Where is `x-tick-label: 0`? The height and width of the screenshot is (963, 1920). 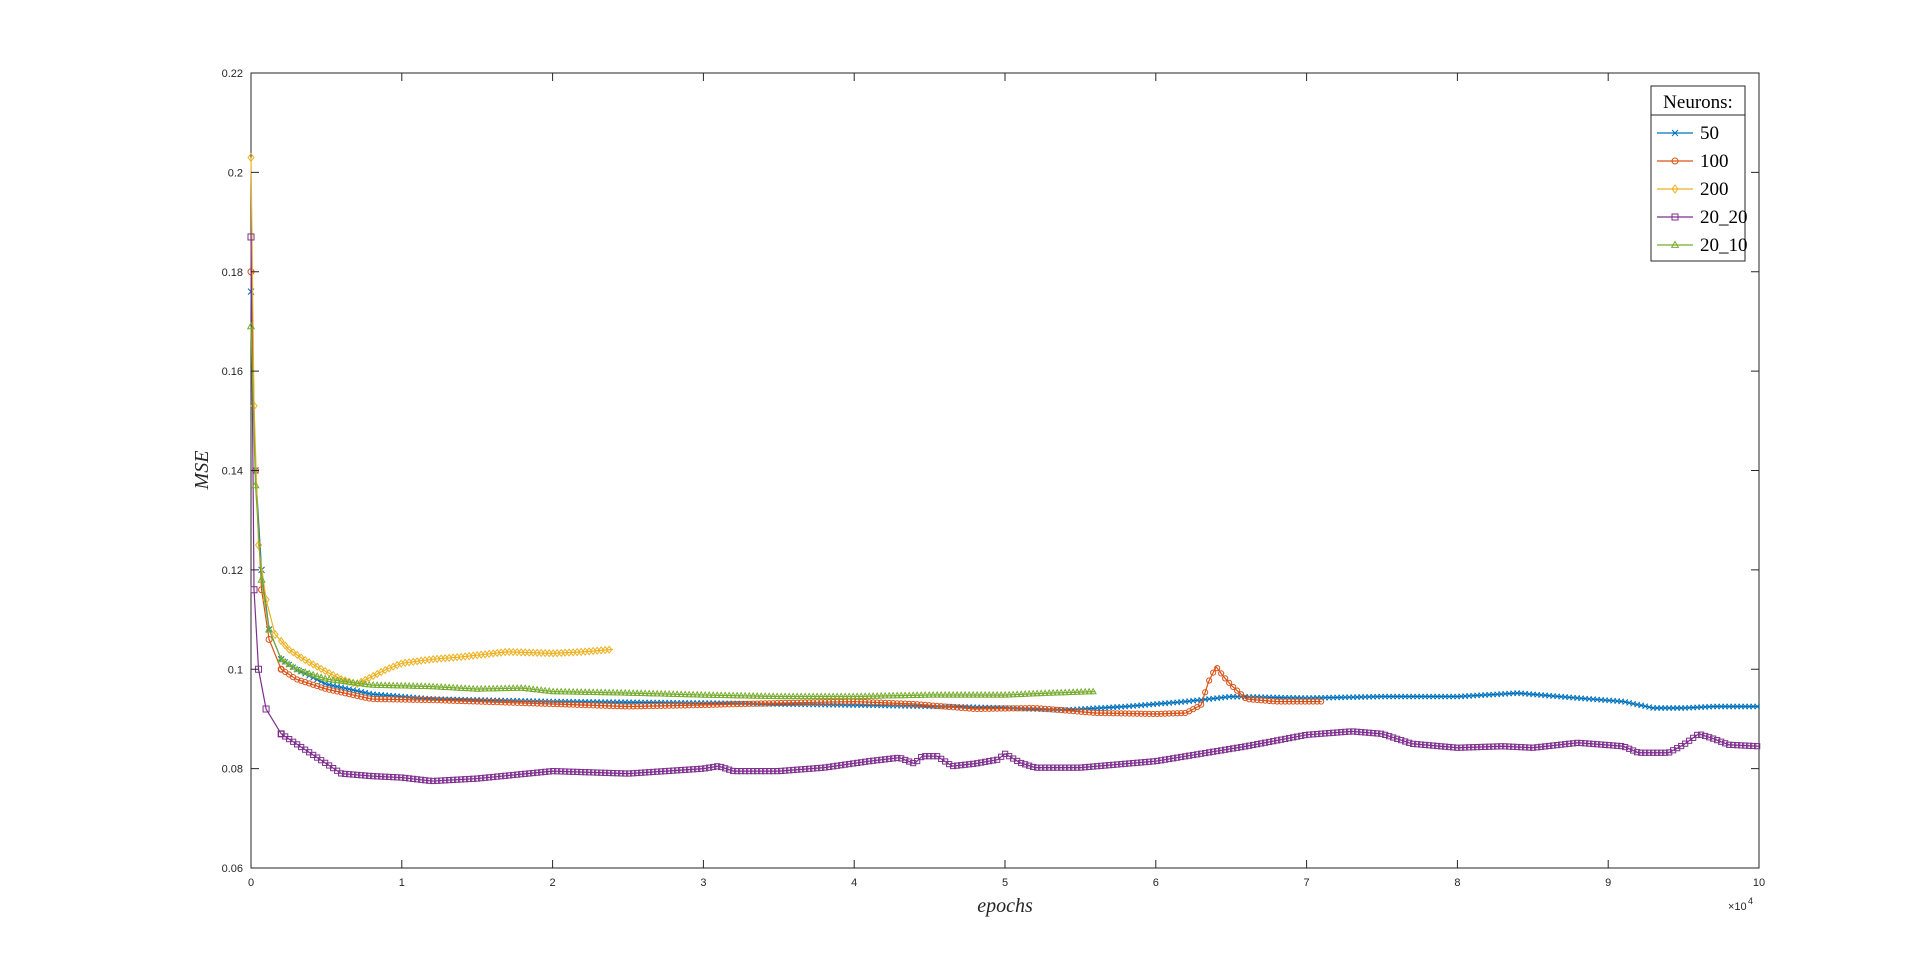 x-tick-label: 0 is located at coordinates (251, 883).